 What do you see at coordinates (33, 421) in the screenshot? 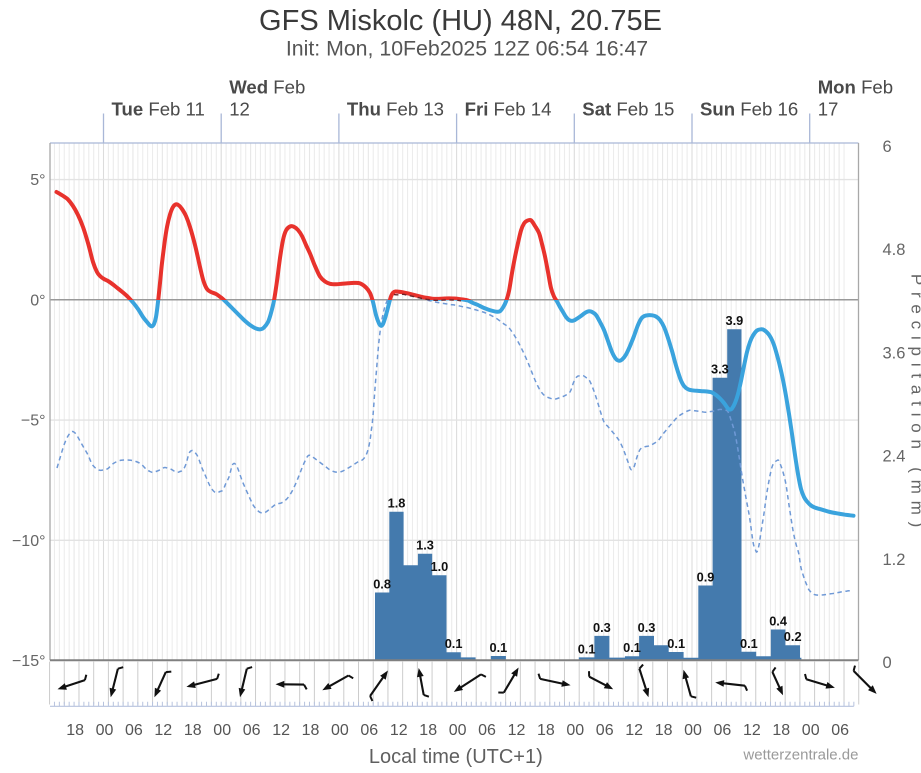
I see `svg-text: −5°` at bounding box center [33, 421].